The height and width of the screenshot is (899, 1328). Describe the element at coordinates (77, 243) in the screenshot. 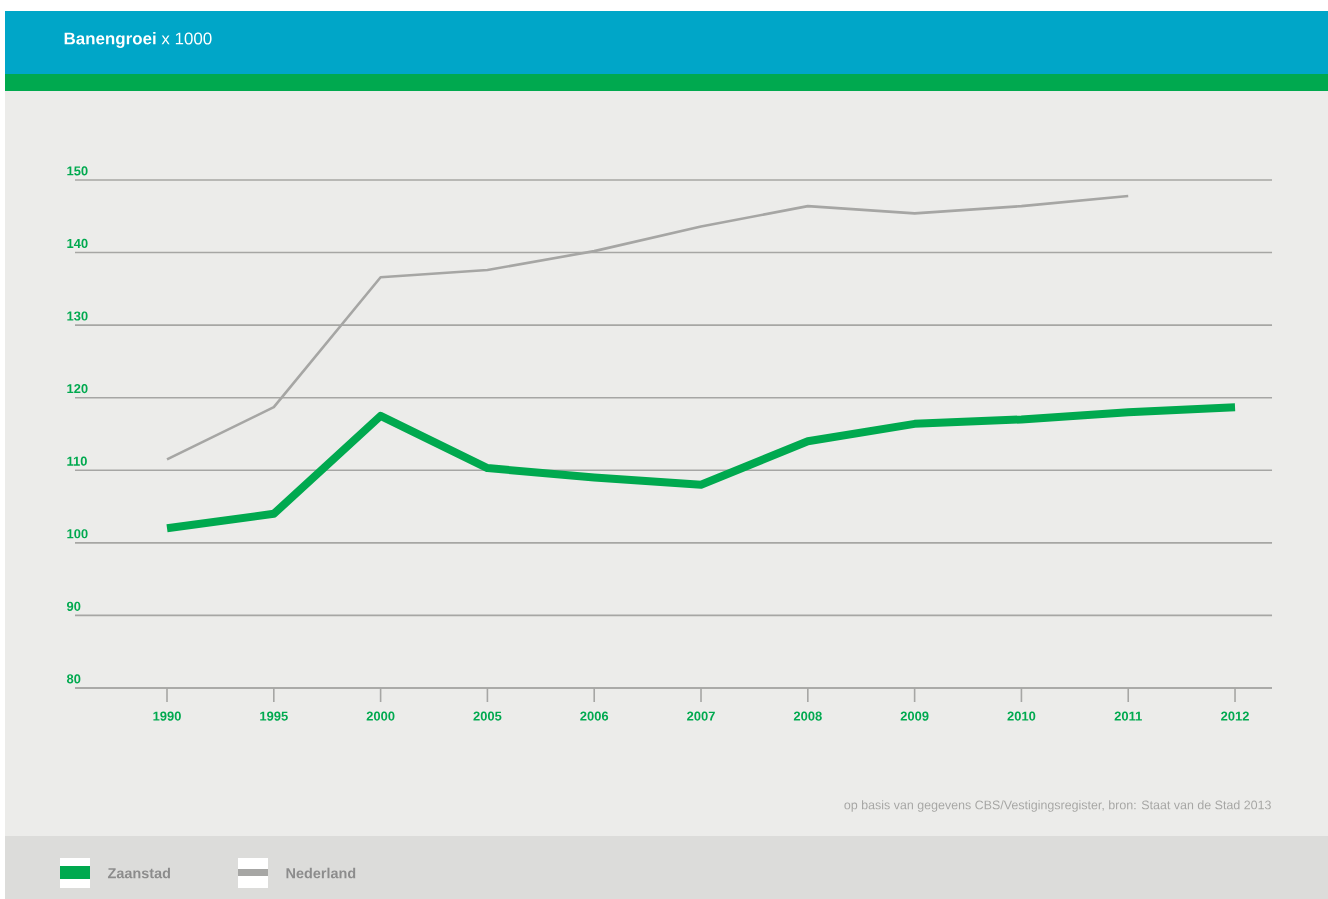

I see `y-tick-label: 140` at that location.